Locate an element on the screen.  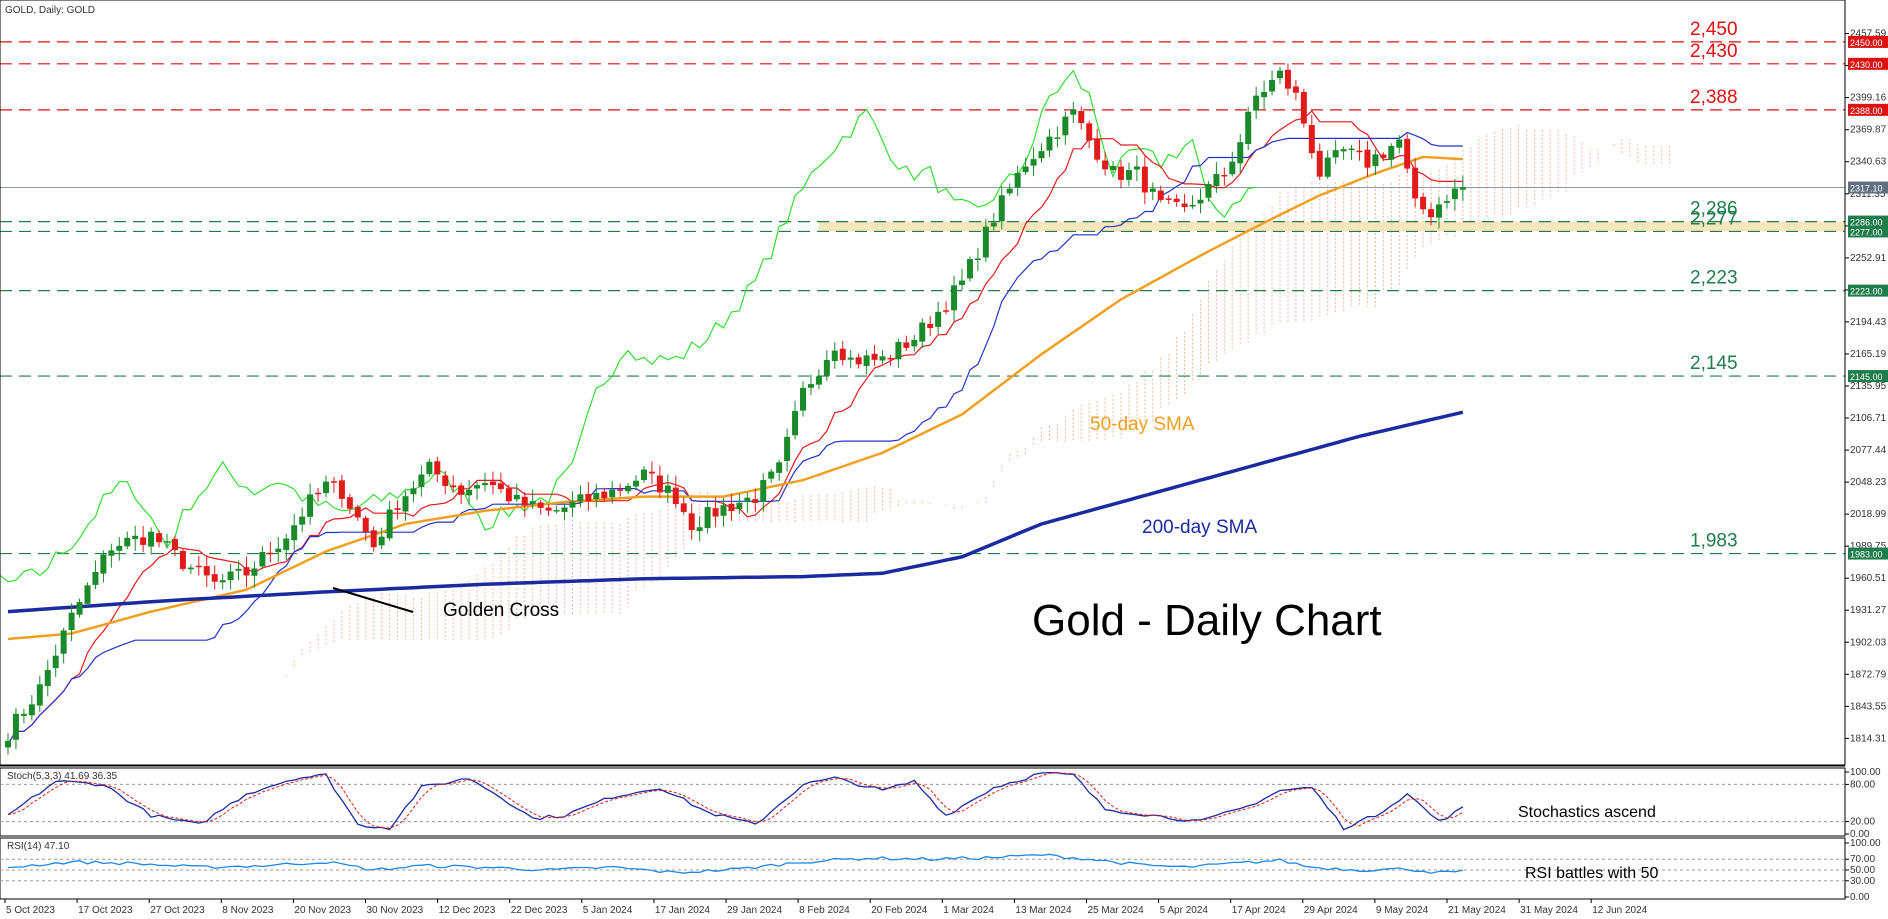
y-tick-label: 2077.44 is located at coordinates (1868, 450).